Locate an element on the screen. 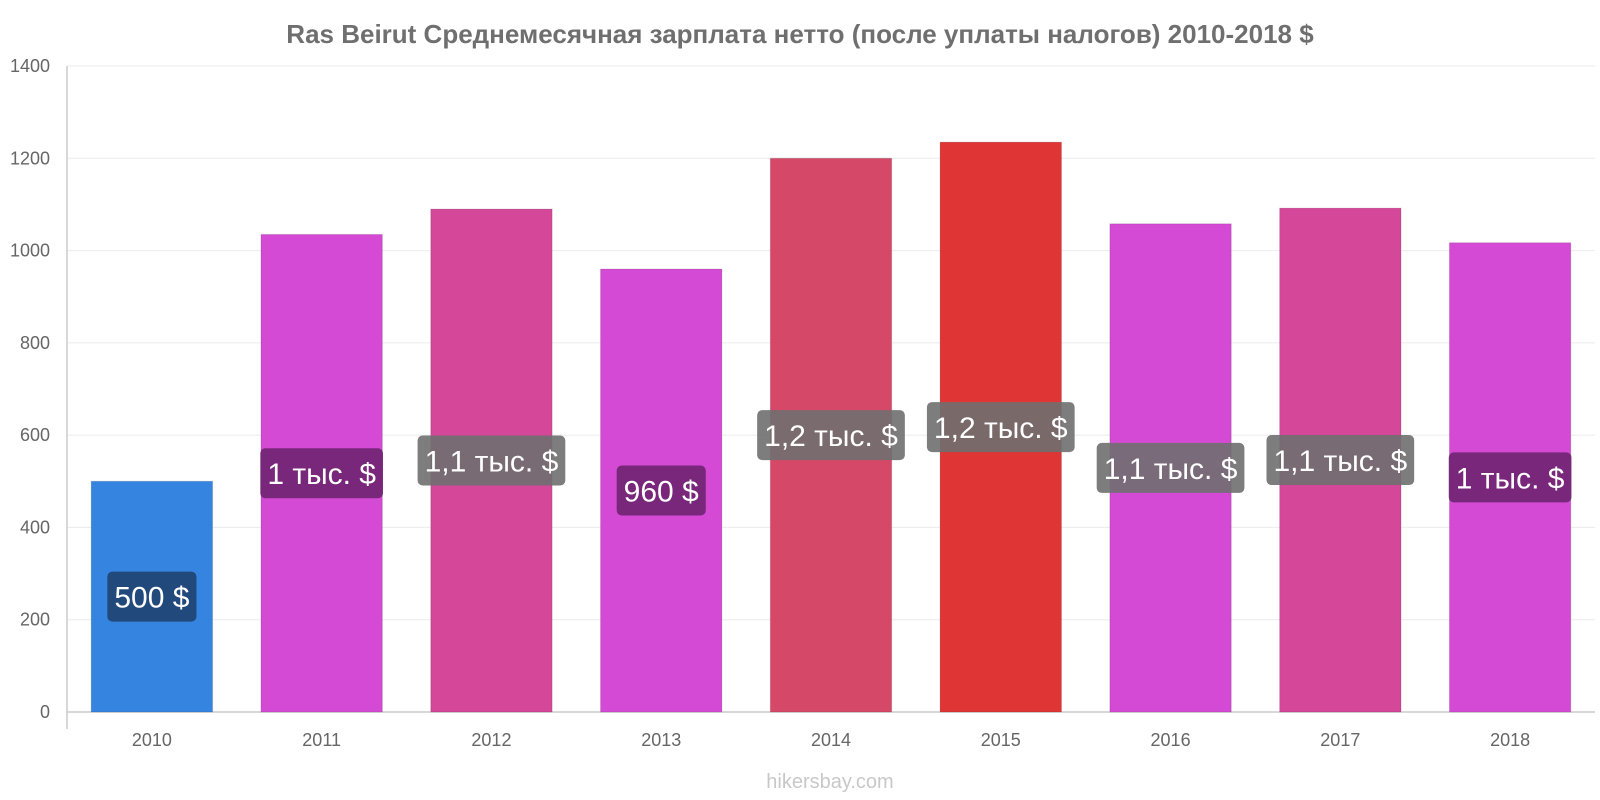 This screenshot has height=800, width=1600. x-tick-label: 2010 is located at coordinates (152, 740).